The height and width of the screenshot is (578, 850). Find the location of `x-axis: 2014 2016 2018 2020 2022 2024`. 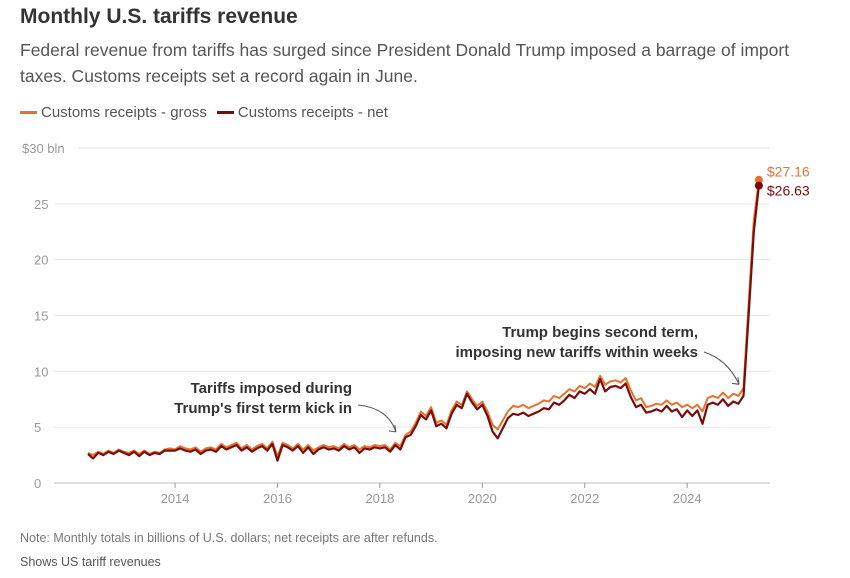

x-axis: 2014 2016 2018 2020 2022 2024 is located at coordinates (431, 494).